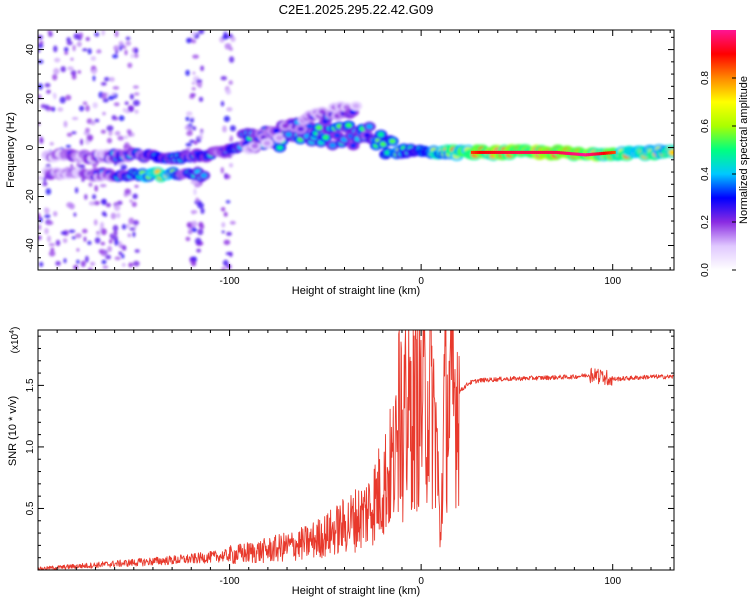  Describe the element at coordinates (230, 581) in the screenshot. I see `x-tick-label: -100` at that location.